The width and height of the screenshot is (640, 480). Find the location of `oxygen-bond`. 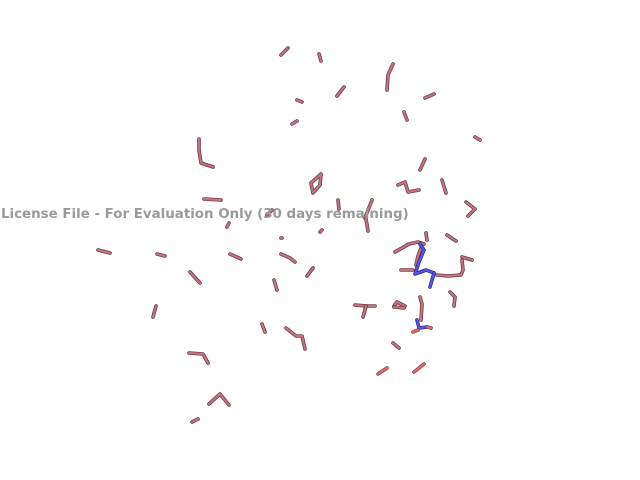

oxygen-bond is located at coordinates (419, 368).